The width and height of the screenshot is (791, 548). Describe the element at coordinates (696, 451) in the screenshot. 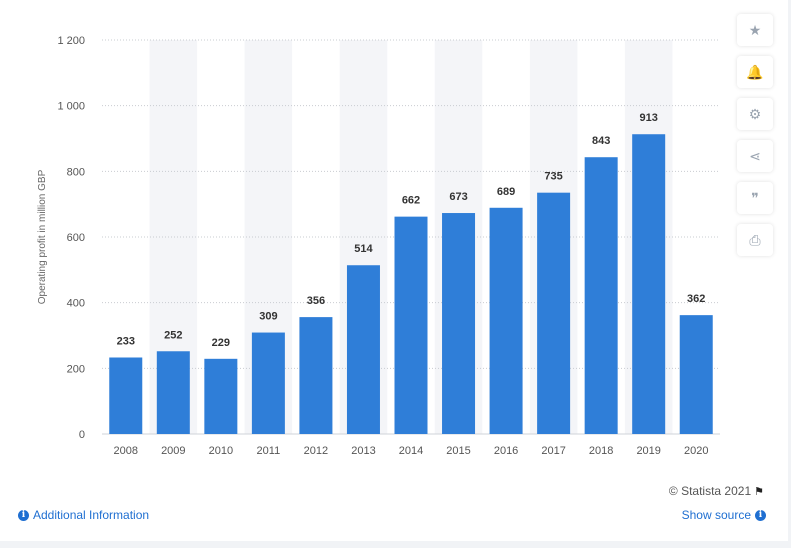

I see `x-tick-label: 2020` at that location.